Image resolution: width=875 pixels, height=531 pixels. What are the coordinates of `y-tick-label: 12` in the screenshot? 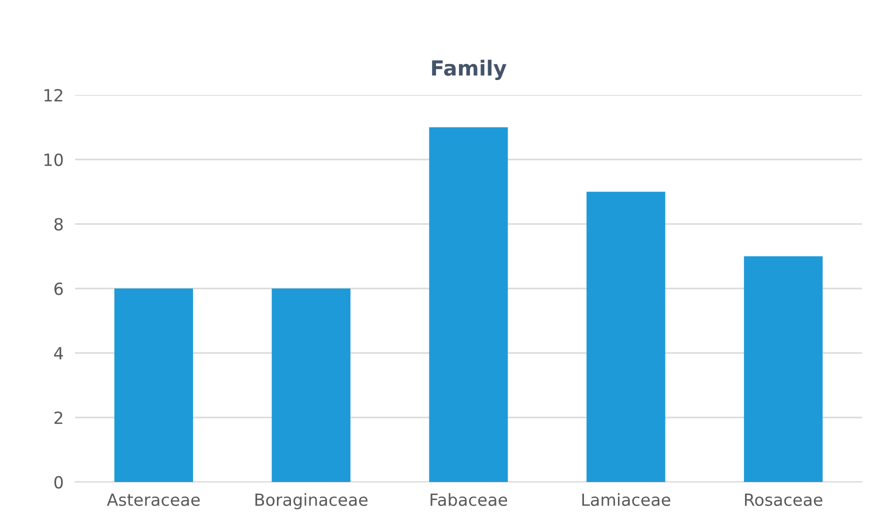 It's located at (53, 95).